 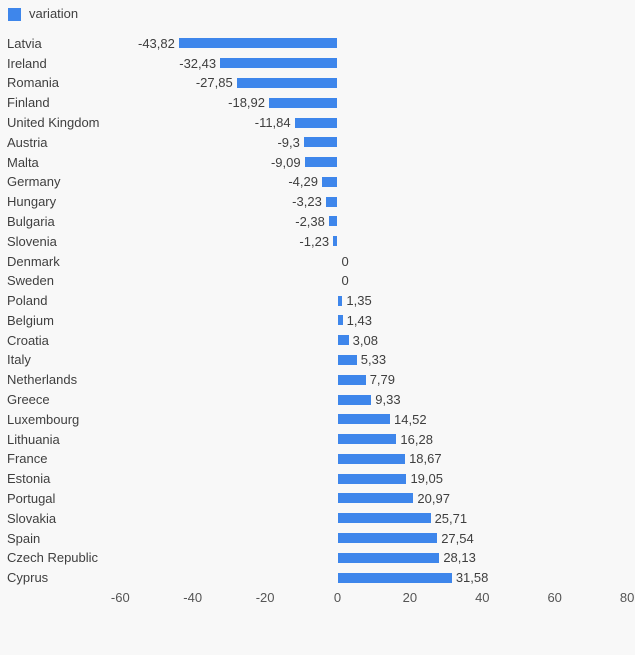 What do you see at coordinates (265, 597) in the screenshot?
I see `x-axis-tick-label: -20` at bounding box center [265, 597].